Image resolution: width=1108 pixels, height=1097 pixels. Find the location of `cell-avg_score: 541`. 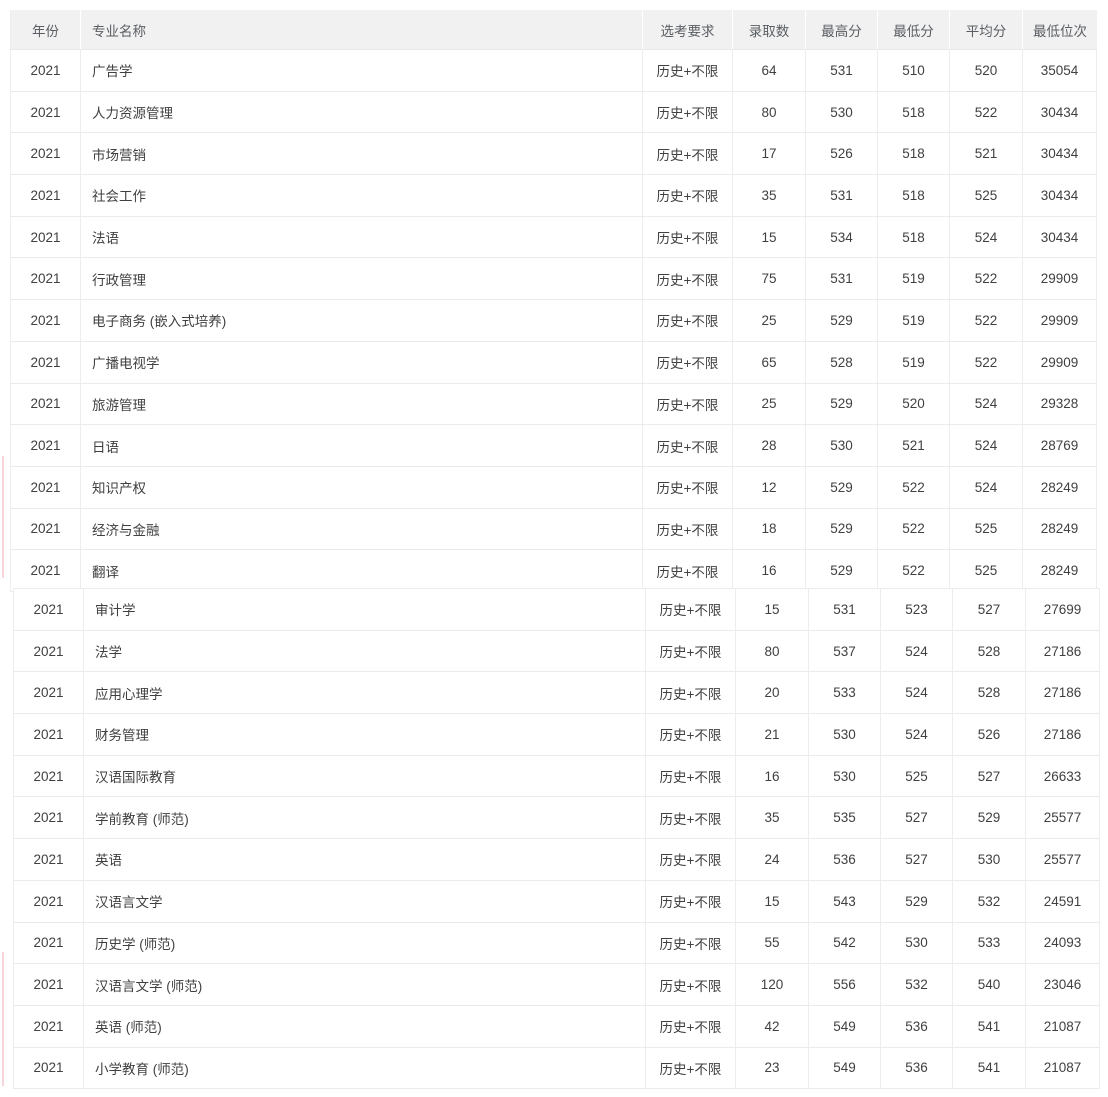

cell-avg_score: 541 is located at coordinates (989, 1068).